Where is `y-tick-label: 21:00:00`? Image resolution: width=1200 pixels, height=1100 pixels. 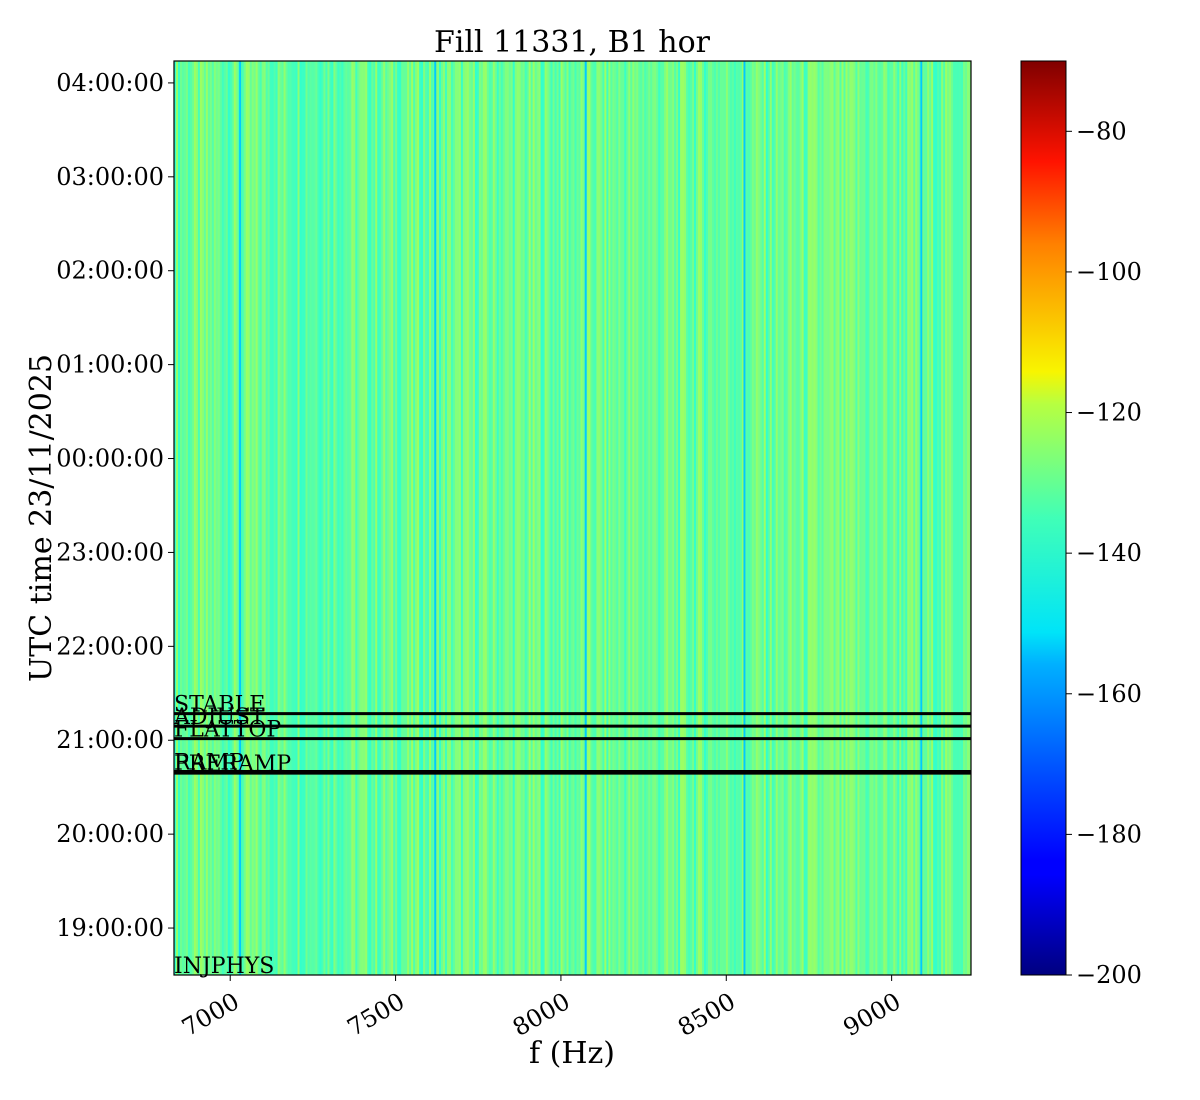 y-tick-label: 21:00:00 is located at coordinates (110, 740).